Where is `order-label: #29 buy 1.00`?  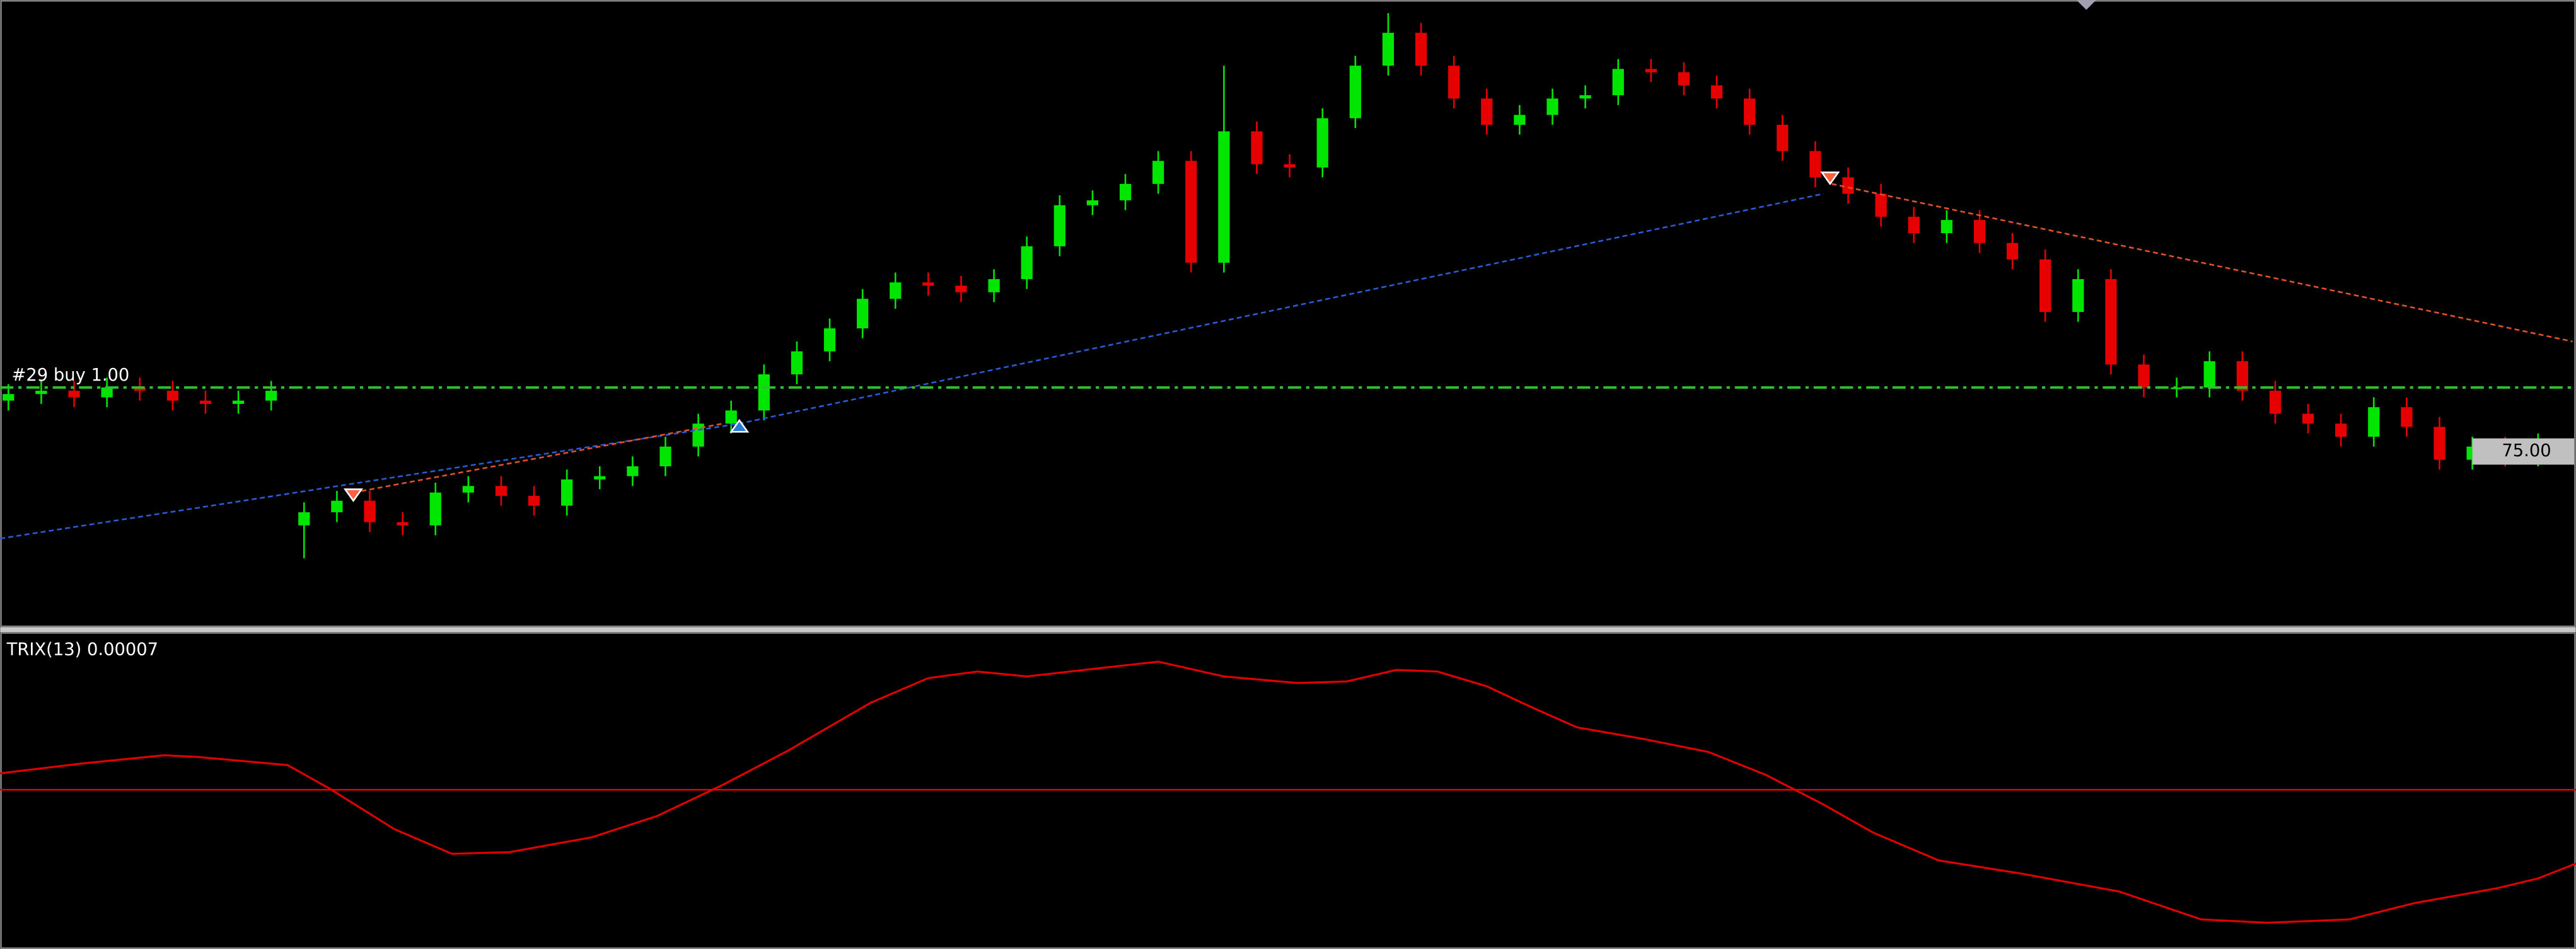 order-label: #29 buy 1.00 is located at coordinates (70, 375).